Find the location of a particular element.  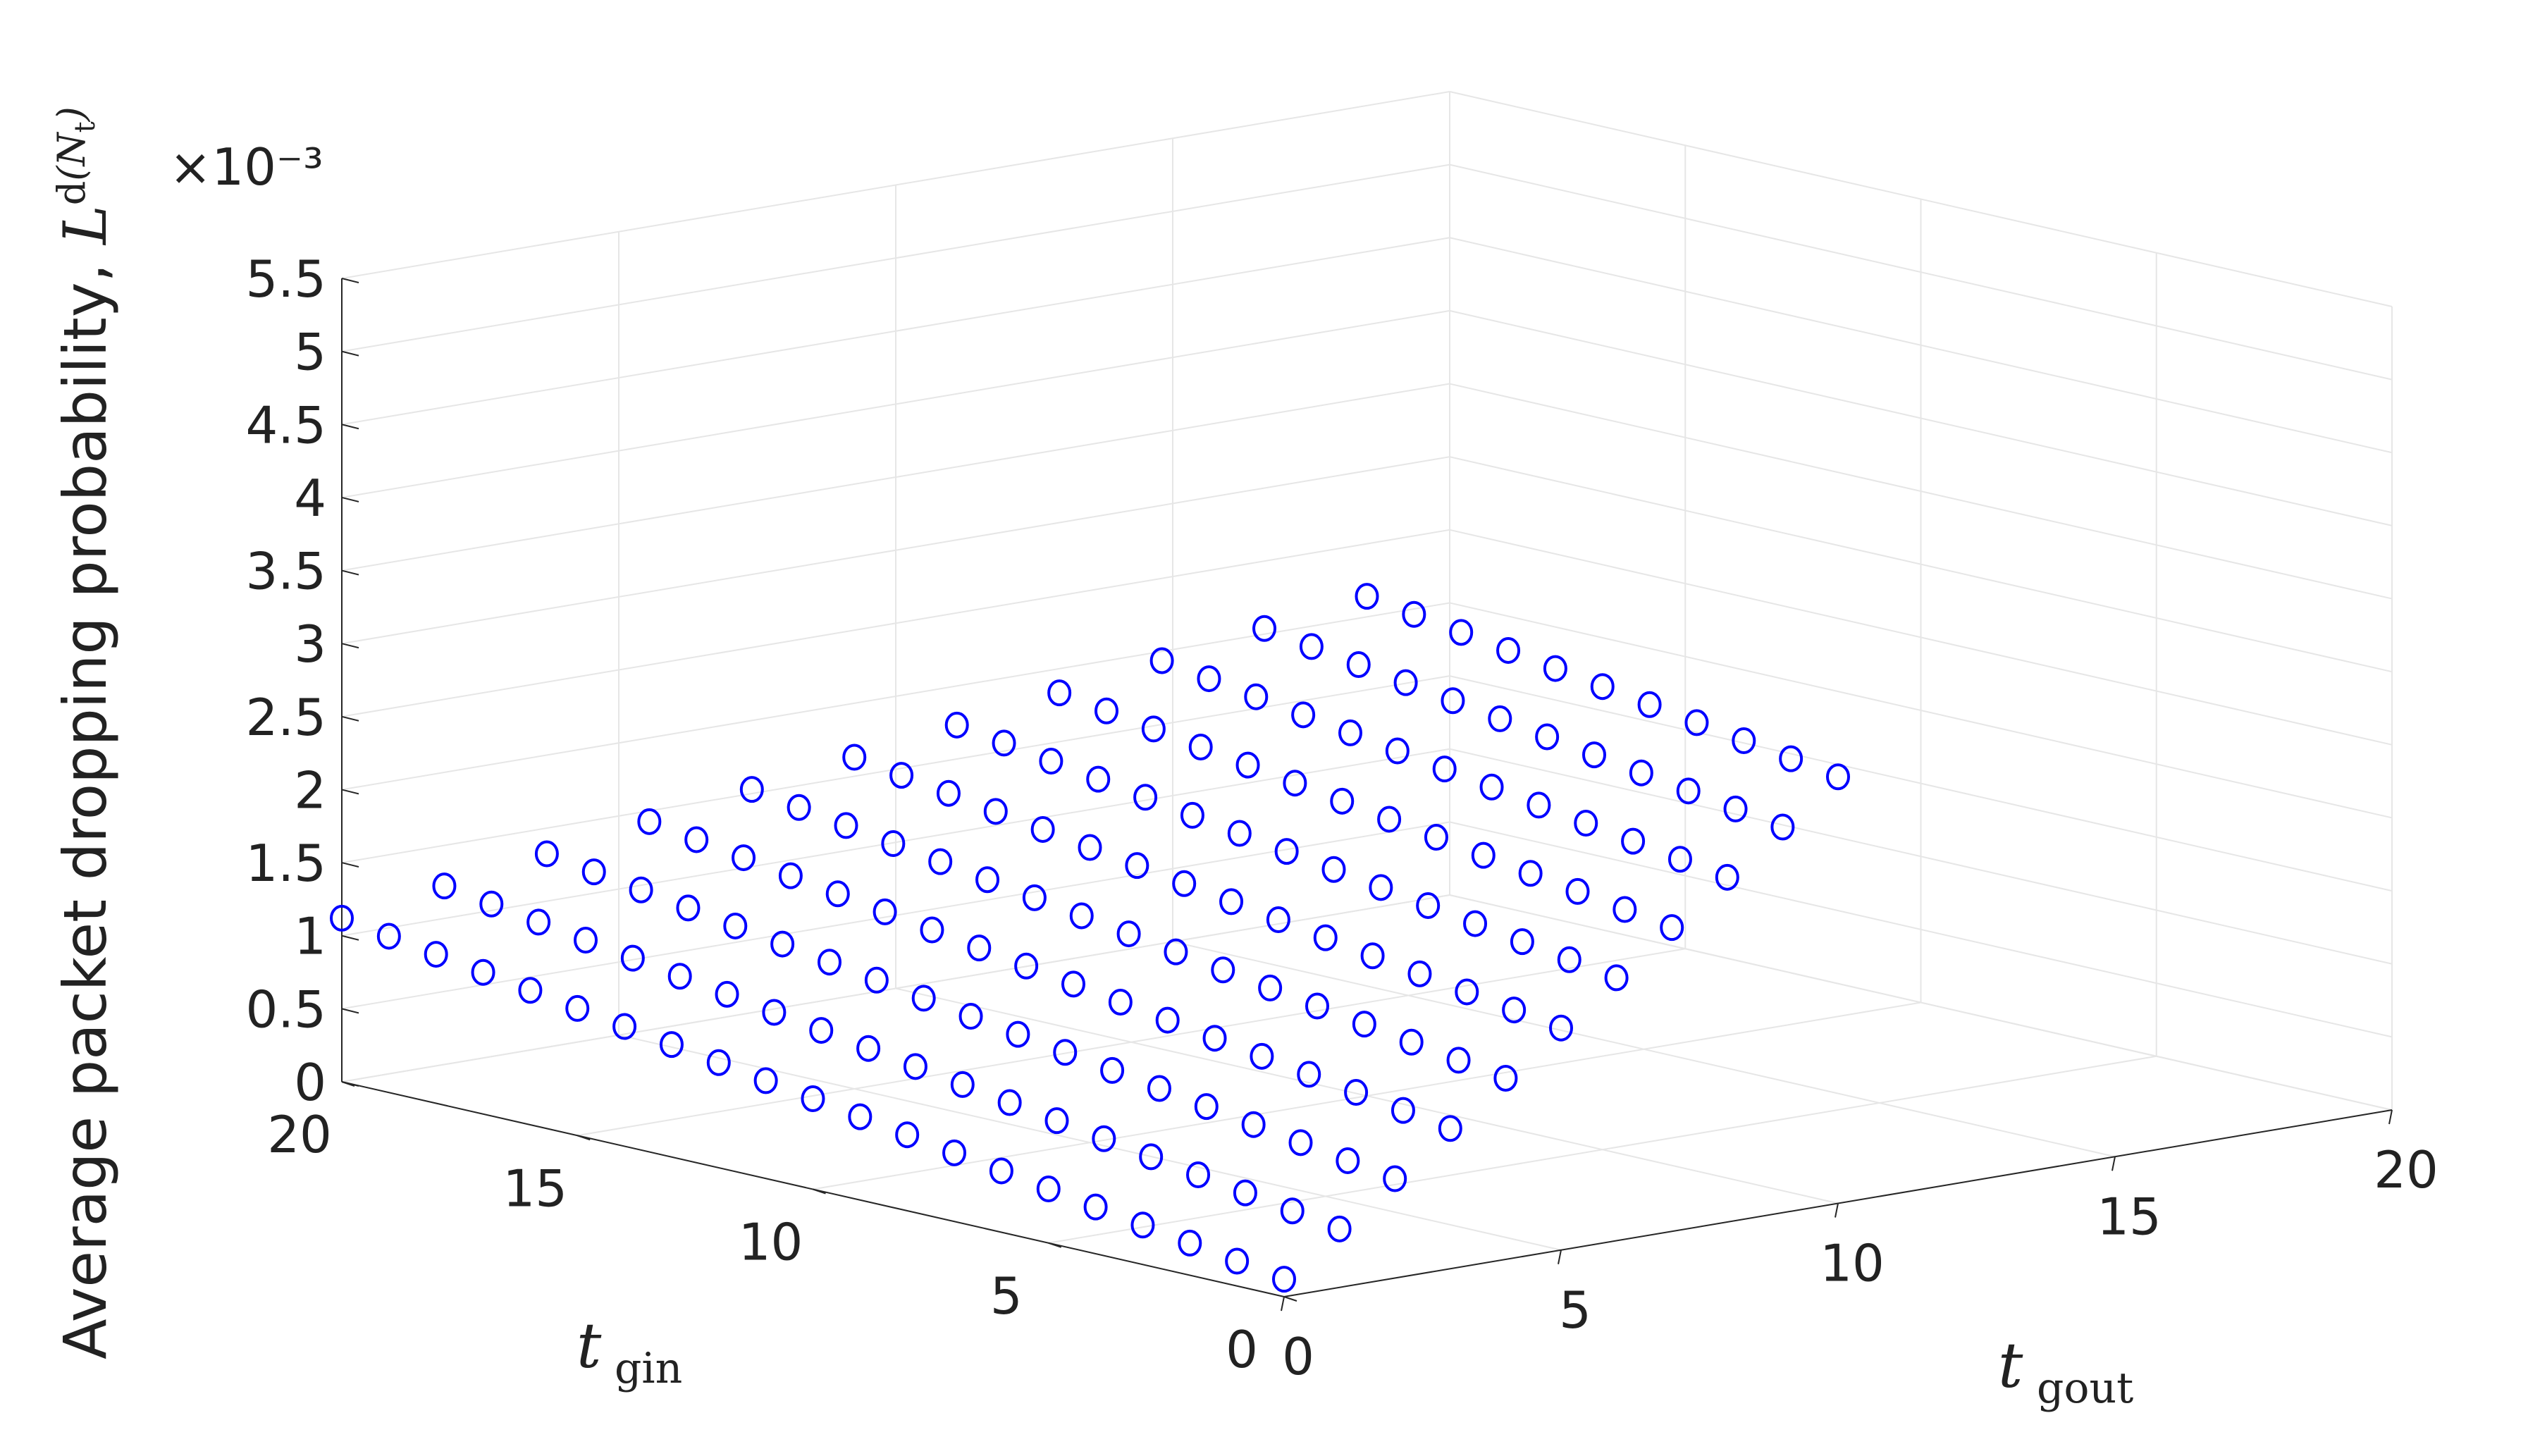

x-tick-label: 0 is located at coordinates (1298, 1356).